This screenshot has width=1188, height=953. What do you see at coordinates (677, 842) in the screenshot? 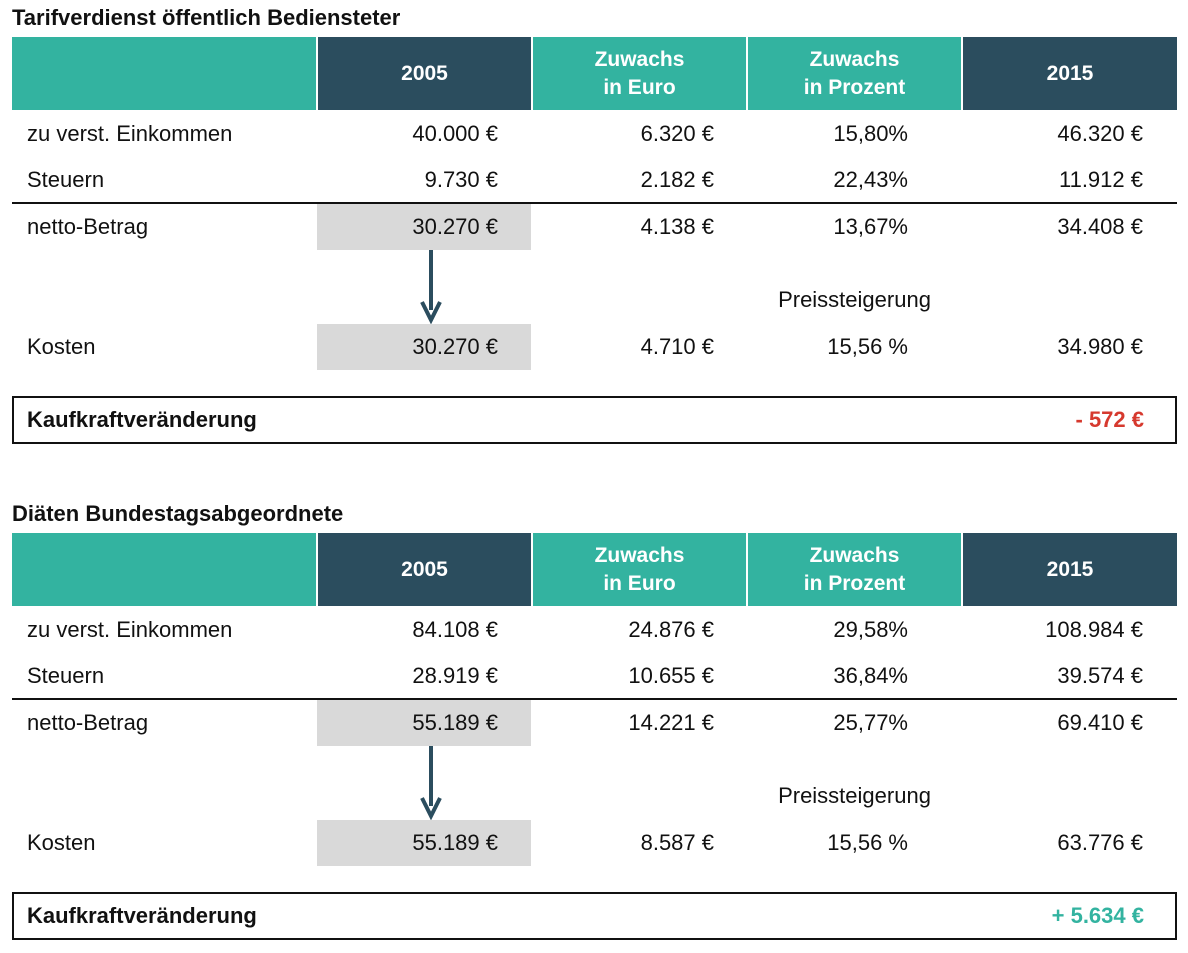
I see `value-zuwachs-euro: 8.587 €` at bounding box center [677, 842].